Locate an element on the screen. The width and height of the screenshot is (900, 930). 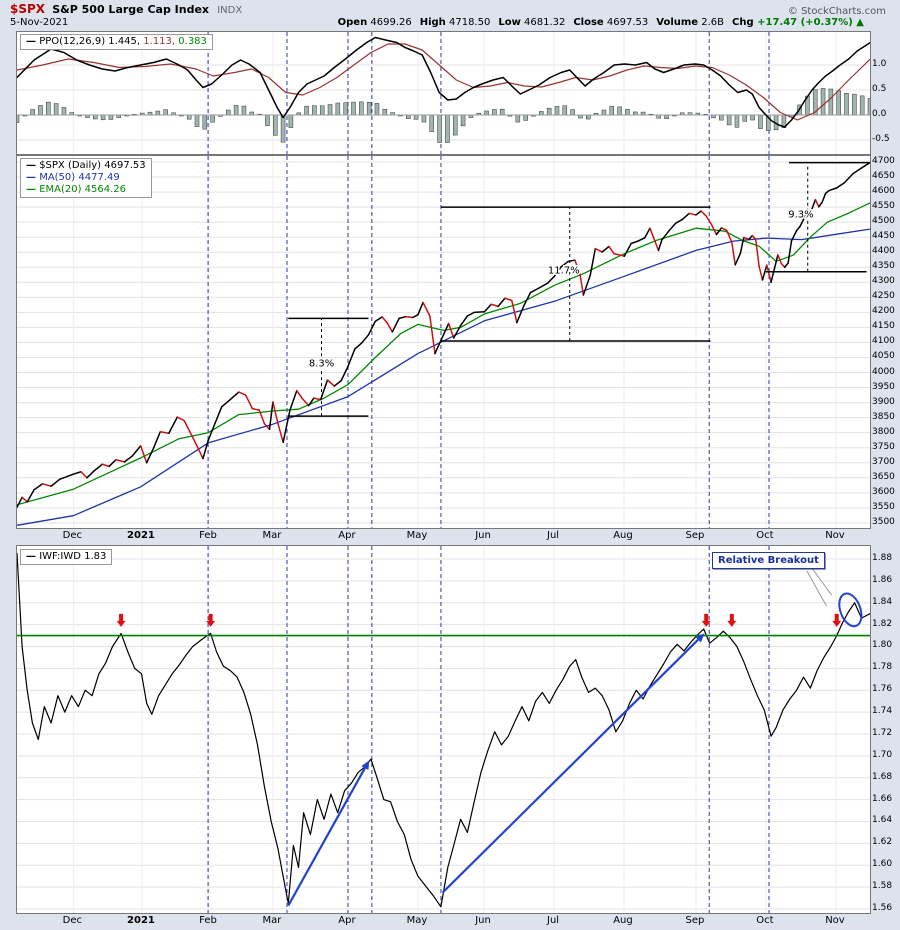
ratio-line-swatch-icon: — is located at coordinates (31, 556).